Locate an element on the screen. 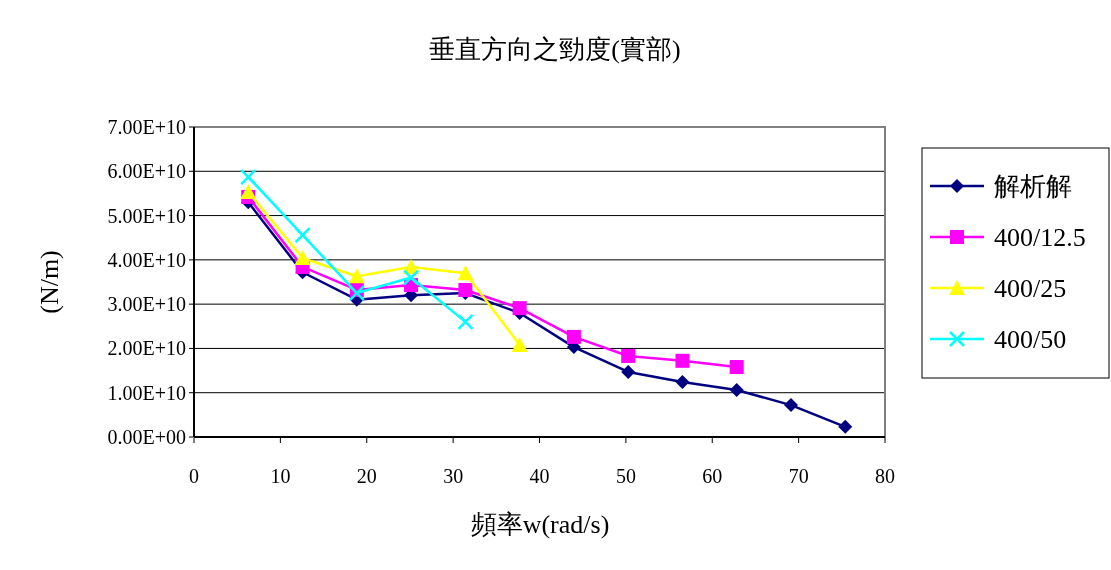 The width and height of the screenshot is (1111, 570). legend-label: 400/25 is located at coordinates (1030, 288).